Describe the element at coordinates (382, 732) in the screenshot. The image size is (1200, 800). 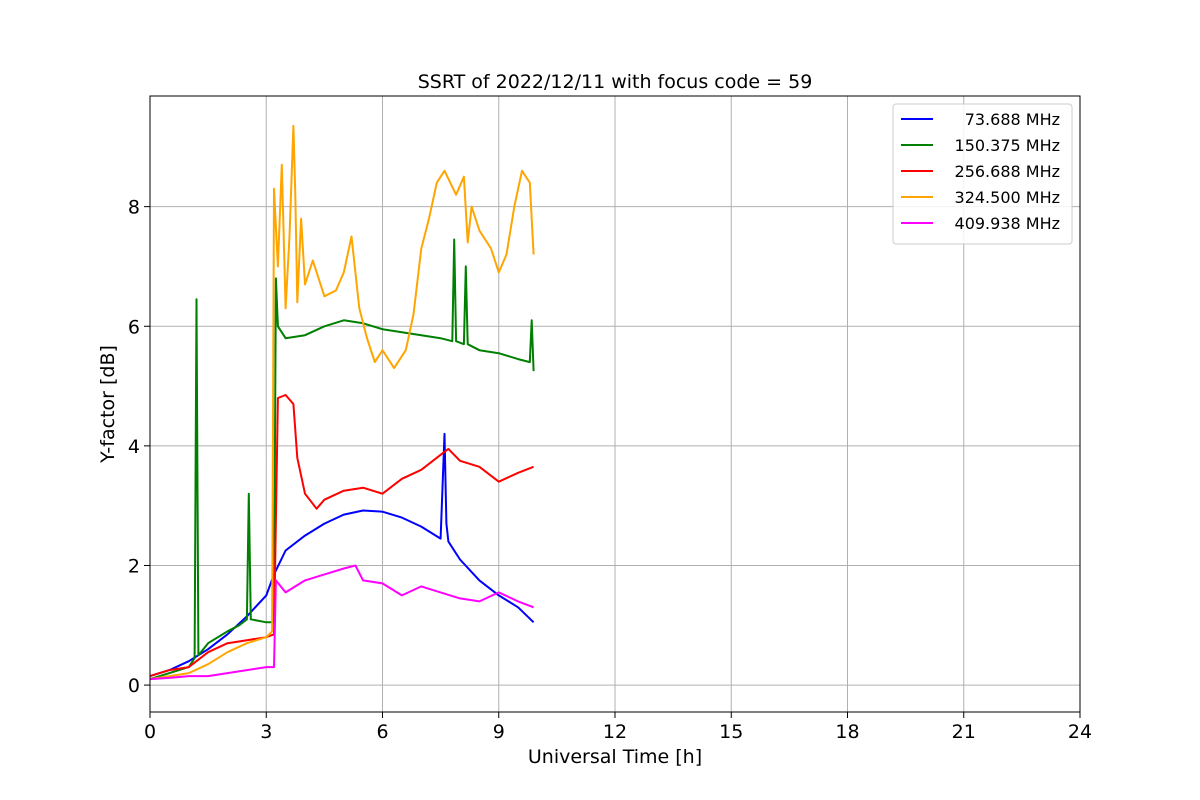
I see `x-tick-label: 6` at that location.